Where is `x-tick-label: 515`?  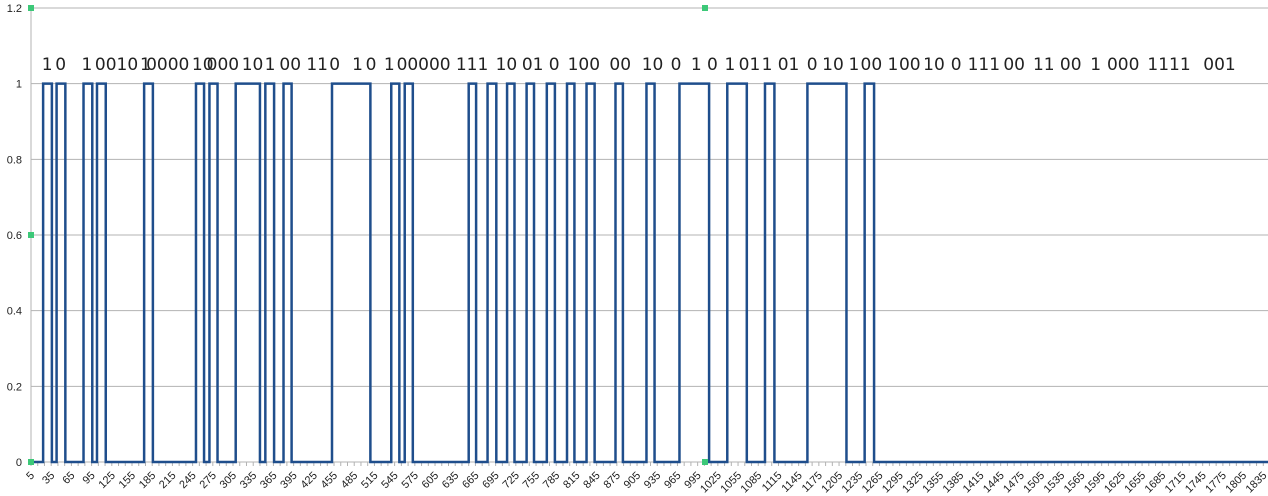 x-tick-label: 515 is located at coordinates (369, 480).